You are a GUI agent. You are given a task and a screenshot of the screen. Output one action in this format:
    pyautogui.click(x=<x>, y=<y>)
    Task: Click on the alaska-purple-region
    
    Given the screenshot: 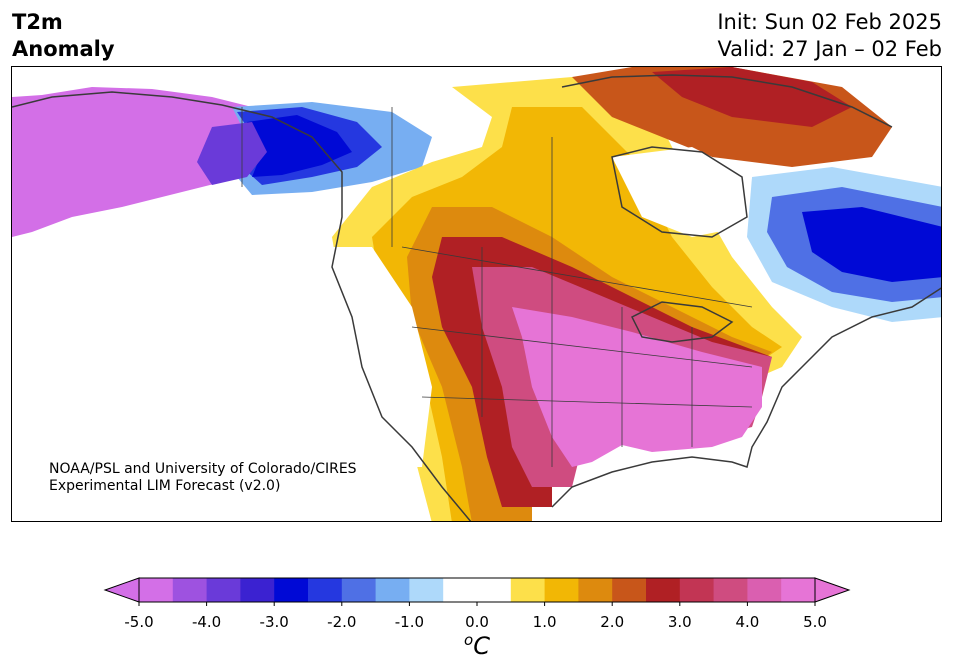 What is the action you would take?
    pyautogui.click(x=142, y=162)
    